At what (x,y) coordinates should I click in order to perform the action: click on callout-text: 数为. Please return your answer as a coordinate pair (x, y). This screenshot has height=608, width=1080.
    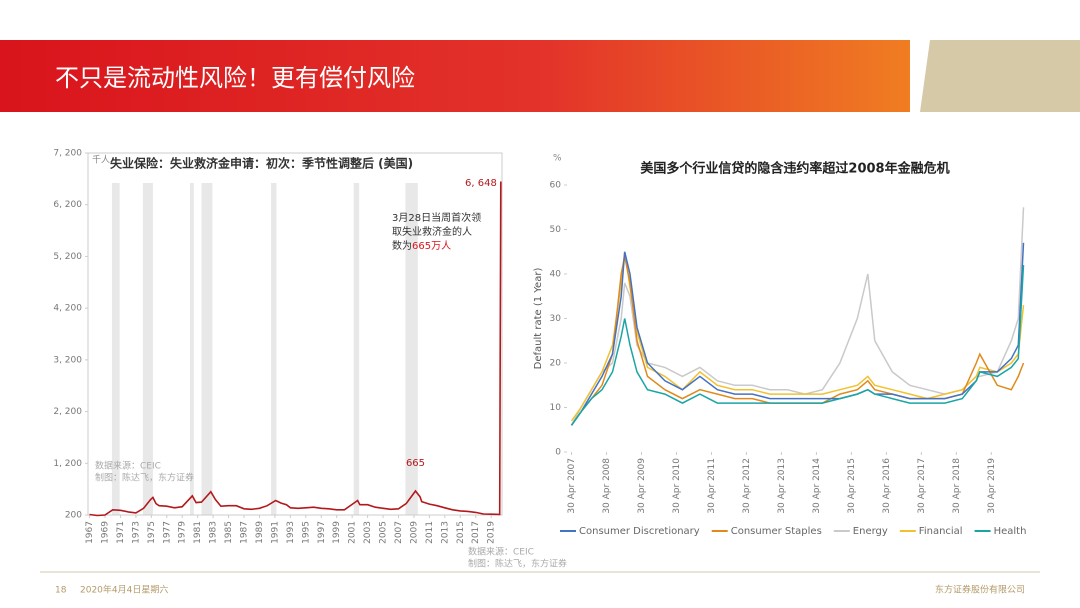
    Looking at the image, I should click on (402, 245).